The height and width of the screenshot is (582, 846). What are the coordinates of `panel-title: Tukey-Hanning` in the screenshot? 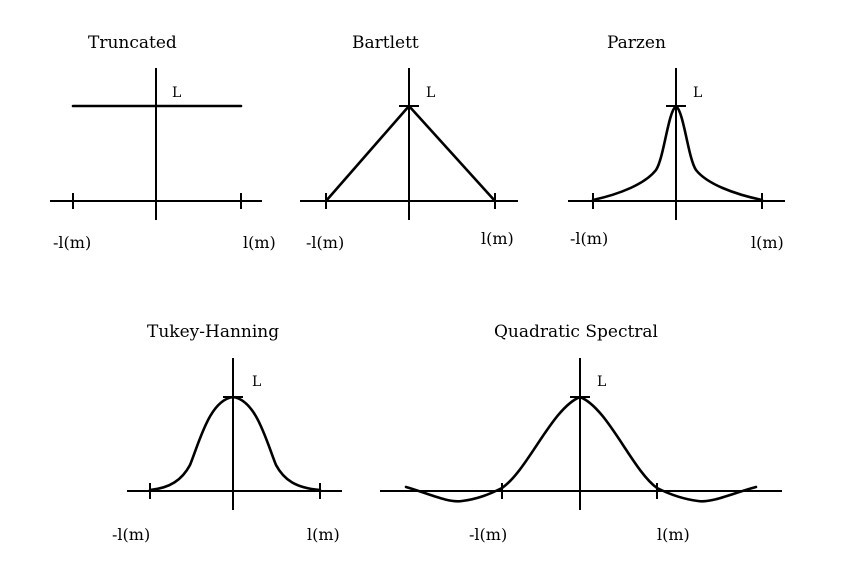 It's located at (213, 332).